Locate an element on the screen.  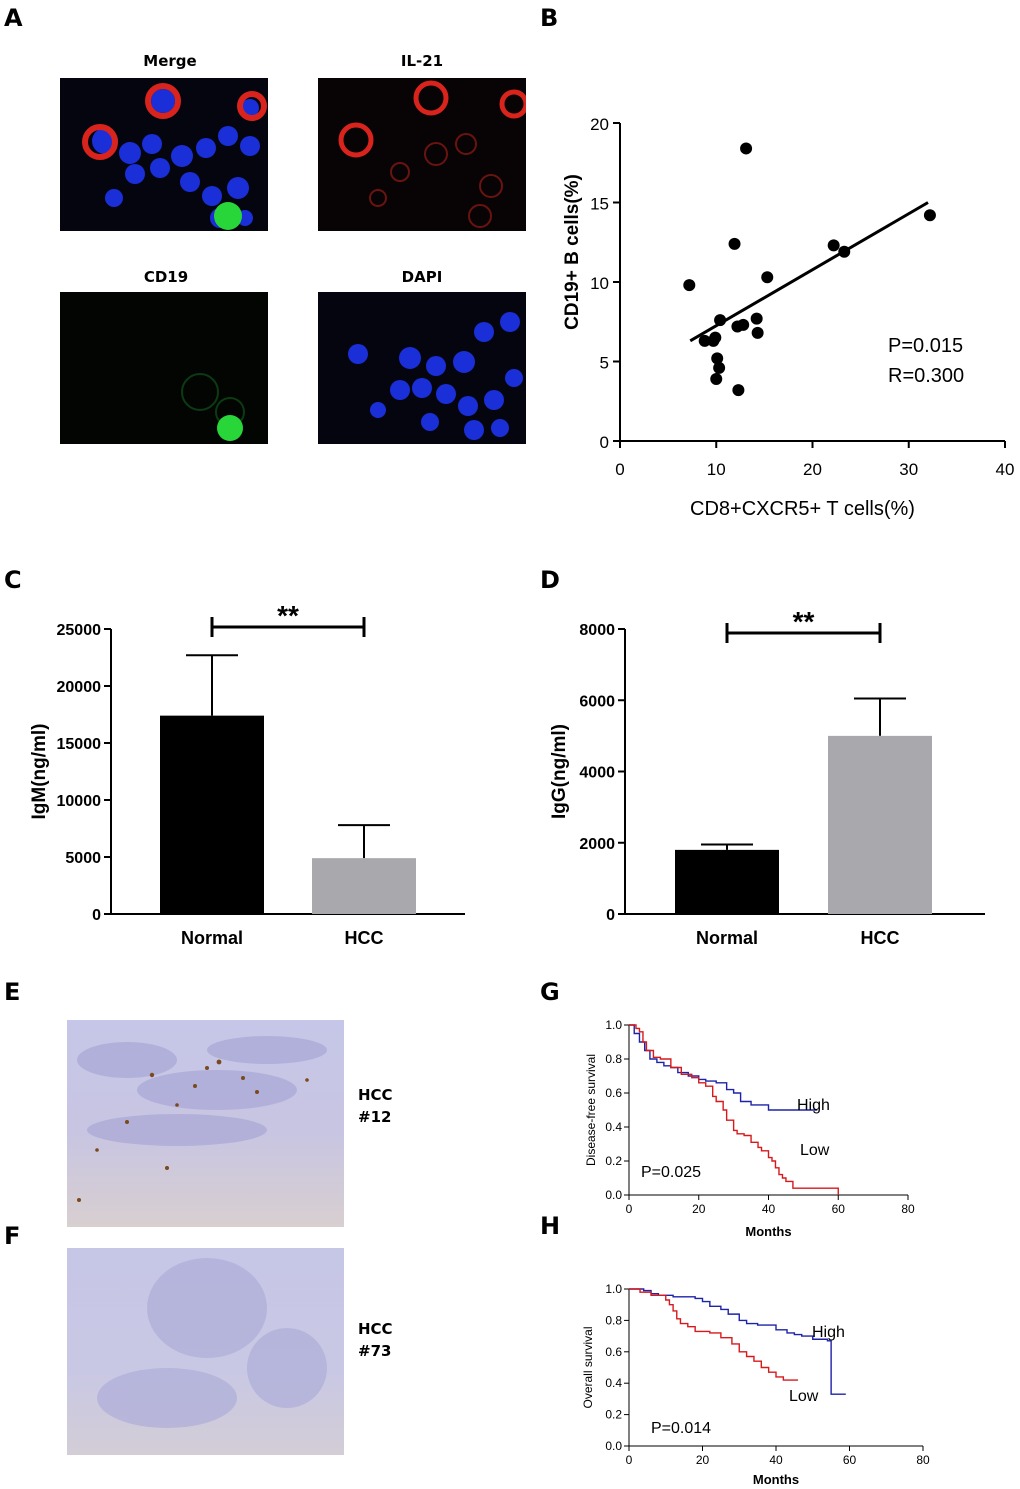
g-p-value: P=0.025 is located at coordinates (671, 1172).